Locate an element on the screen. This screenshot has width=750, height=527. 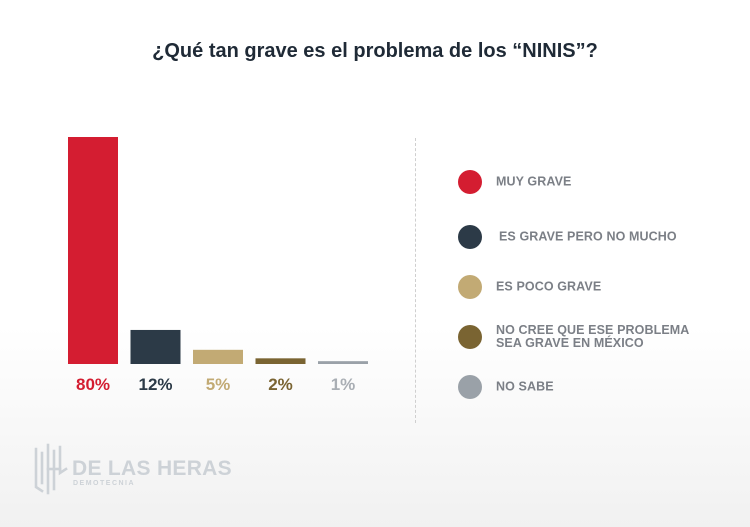
legend-item-grave-pero-no-mucho: ES GRAVE PERO NO MUCHO is located at coordinates (593, 237).